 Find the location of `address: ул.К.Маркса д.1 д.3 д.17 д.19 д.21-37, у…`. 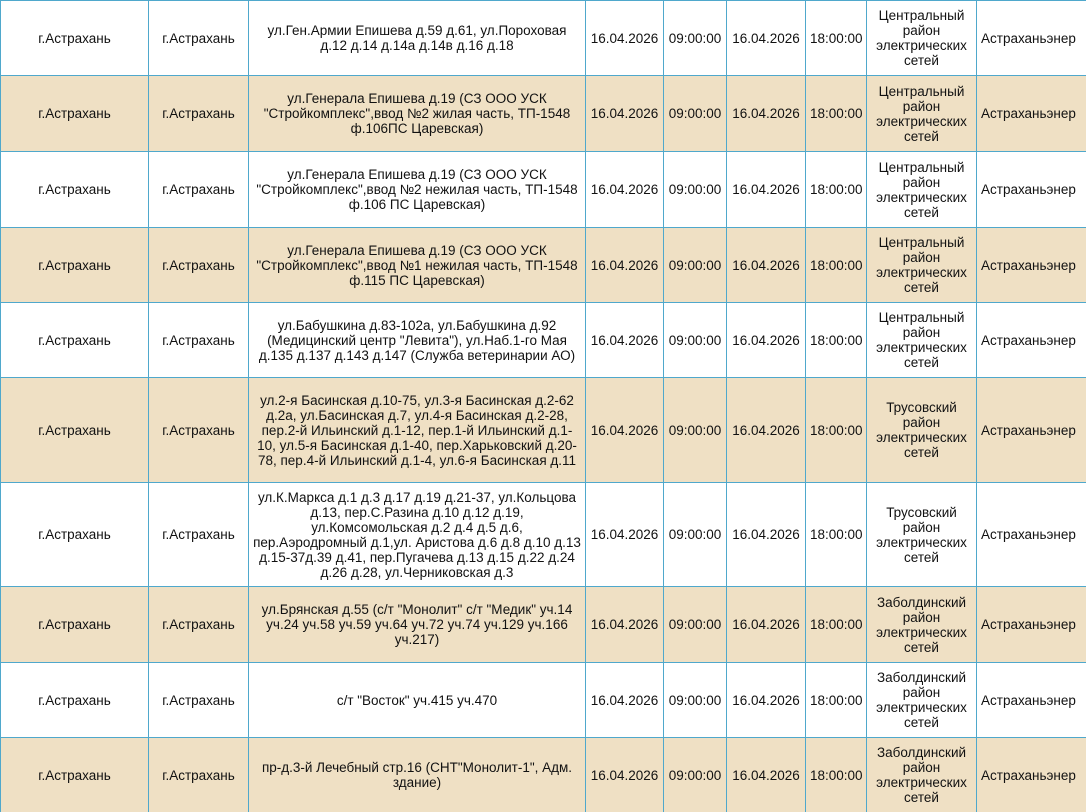

address: ул.К.Маркса д.1 д.3 д.17 д.19 д.21-37, у… is located at coordinates (417, 534).